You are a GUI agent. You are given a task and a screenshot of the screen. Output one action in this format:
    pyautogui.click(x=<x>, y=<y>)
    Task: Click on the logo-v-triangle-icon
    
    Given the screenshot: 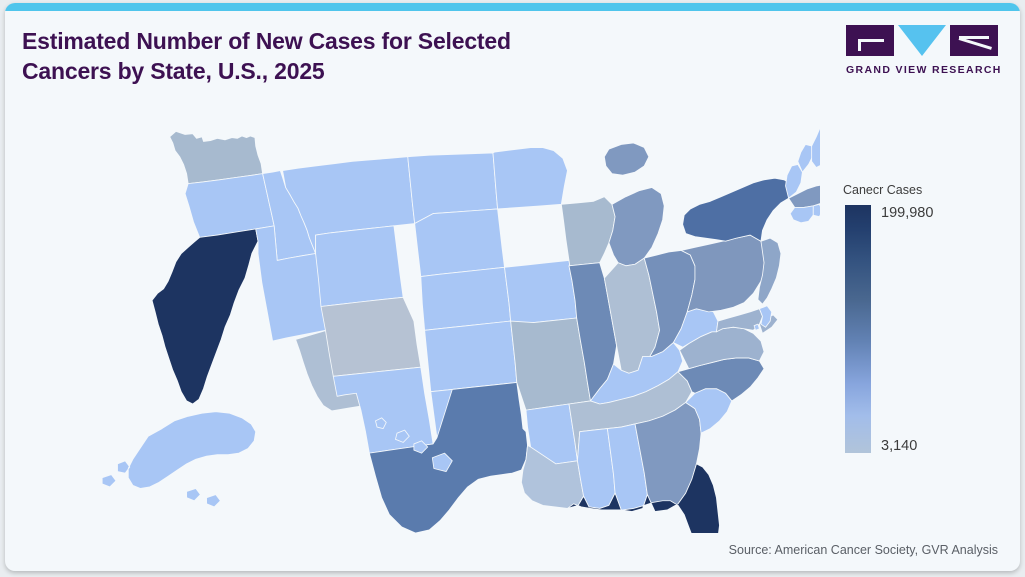 What is the action you would take?
    pyautogui.click(x=922, y=40)
    